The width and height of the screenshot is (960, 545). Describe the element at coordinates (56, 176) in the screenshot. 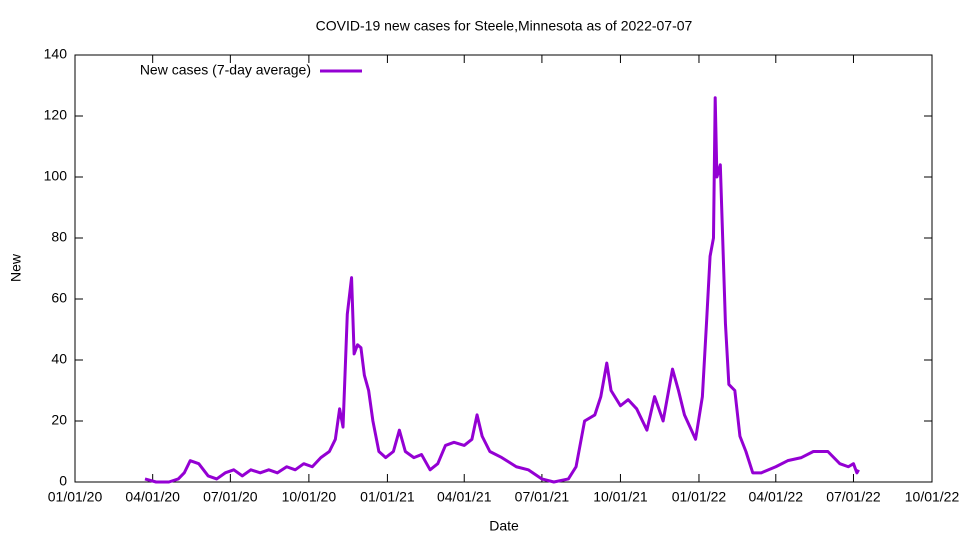

I see `y-tick-label: 100` at that location.